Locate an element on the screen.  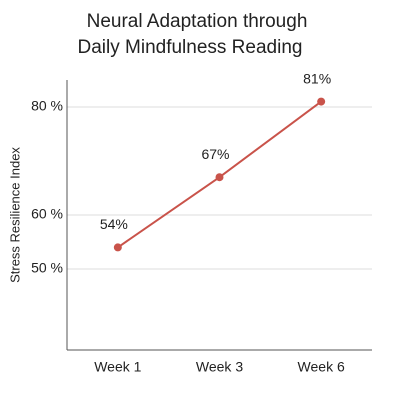
data-label: 67% is located at coordinates (215, 154).